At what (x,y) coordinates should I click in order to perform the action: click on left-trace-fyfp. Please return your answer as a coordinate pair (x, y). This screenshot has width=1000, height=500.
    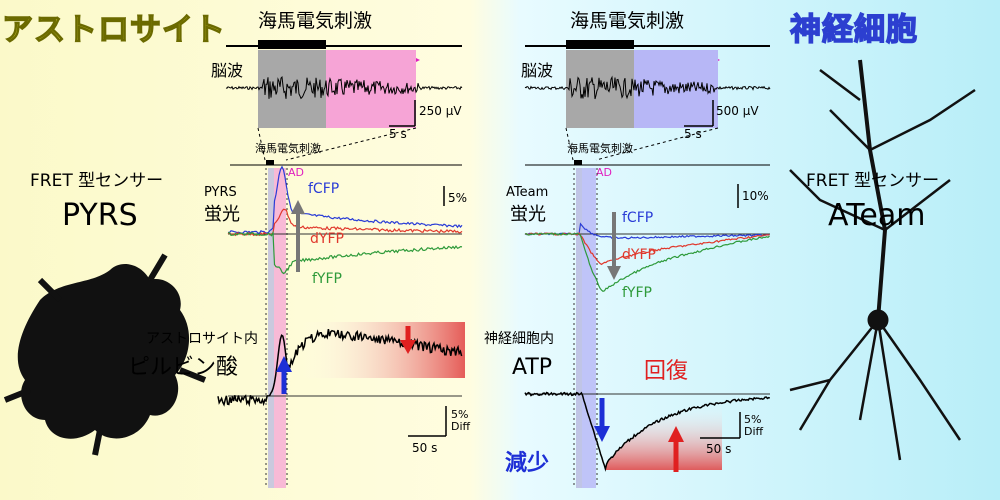
    Looking at the image, I should click on (345, 252).